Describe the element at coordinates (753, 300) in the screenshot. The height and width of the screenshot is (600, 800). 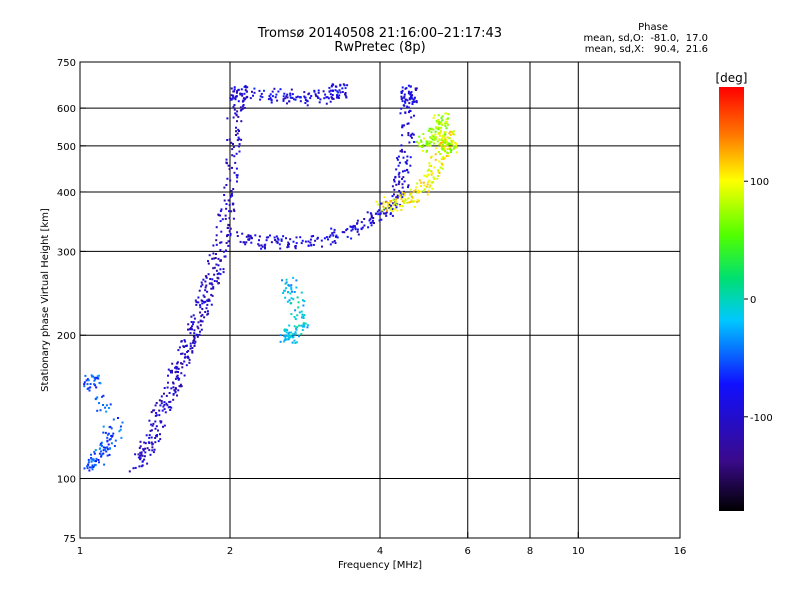
I see `colorbar-tick-label: 0` at that location.